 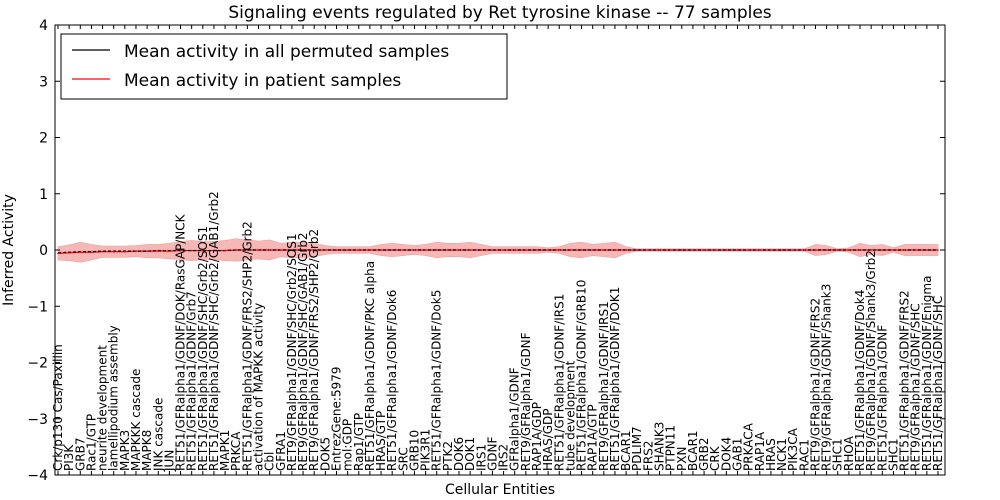 I want to click on x-tick-label: RET51/GFRalpha1/GDNF/Dok5, so click(x=437, y=380).